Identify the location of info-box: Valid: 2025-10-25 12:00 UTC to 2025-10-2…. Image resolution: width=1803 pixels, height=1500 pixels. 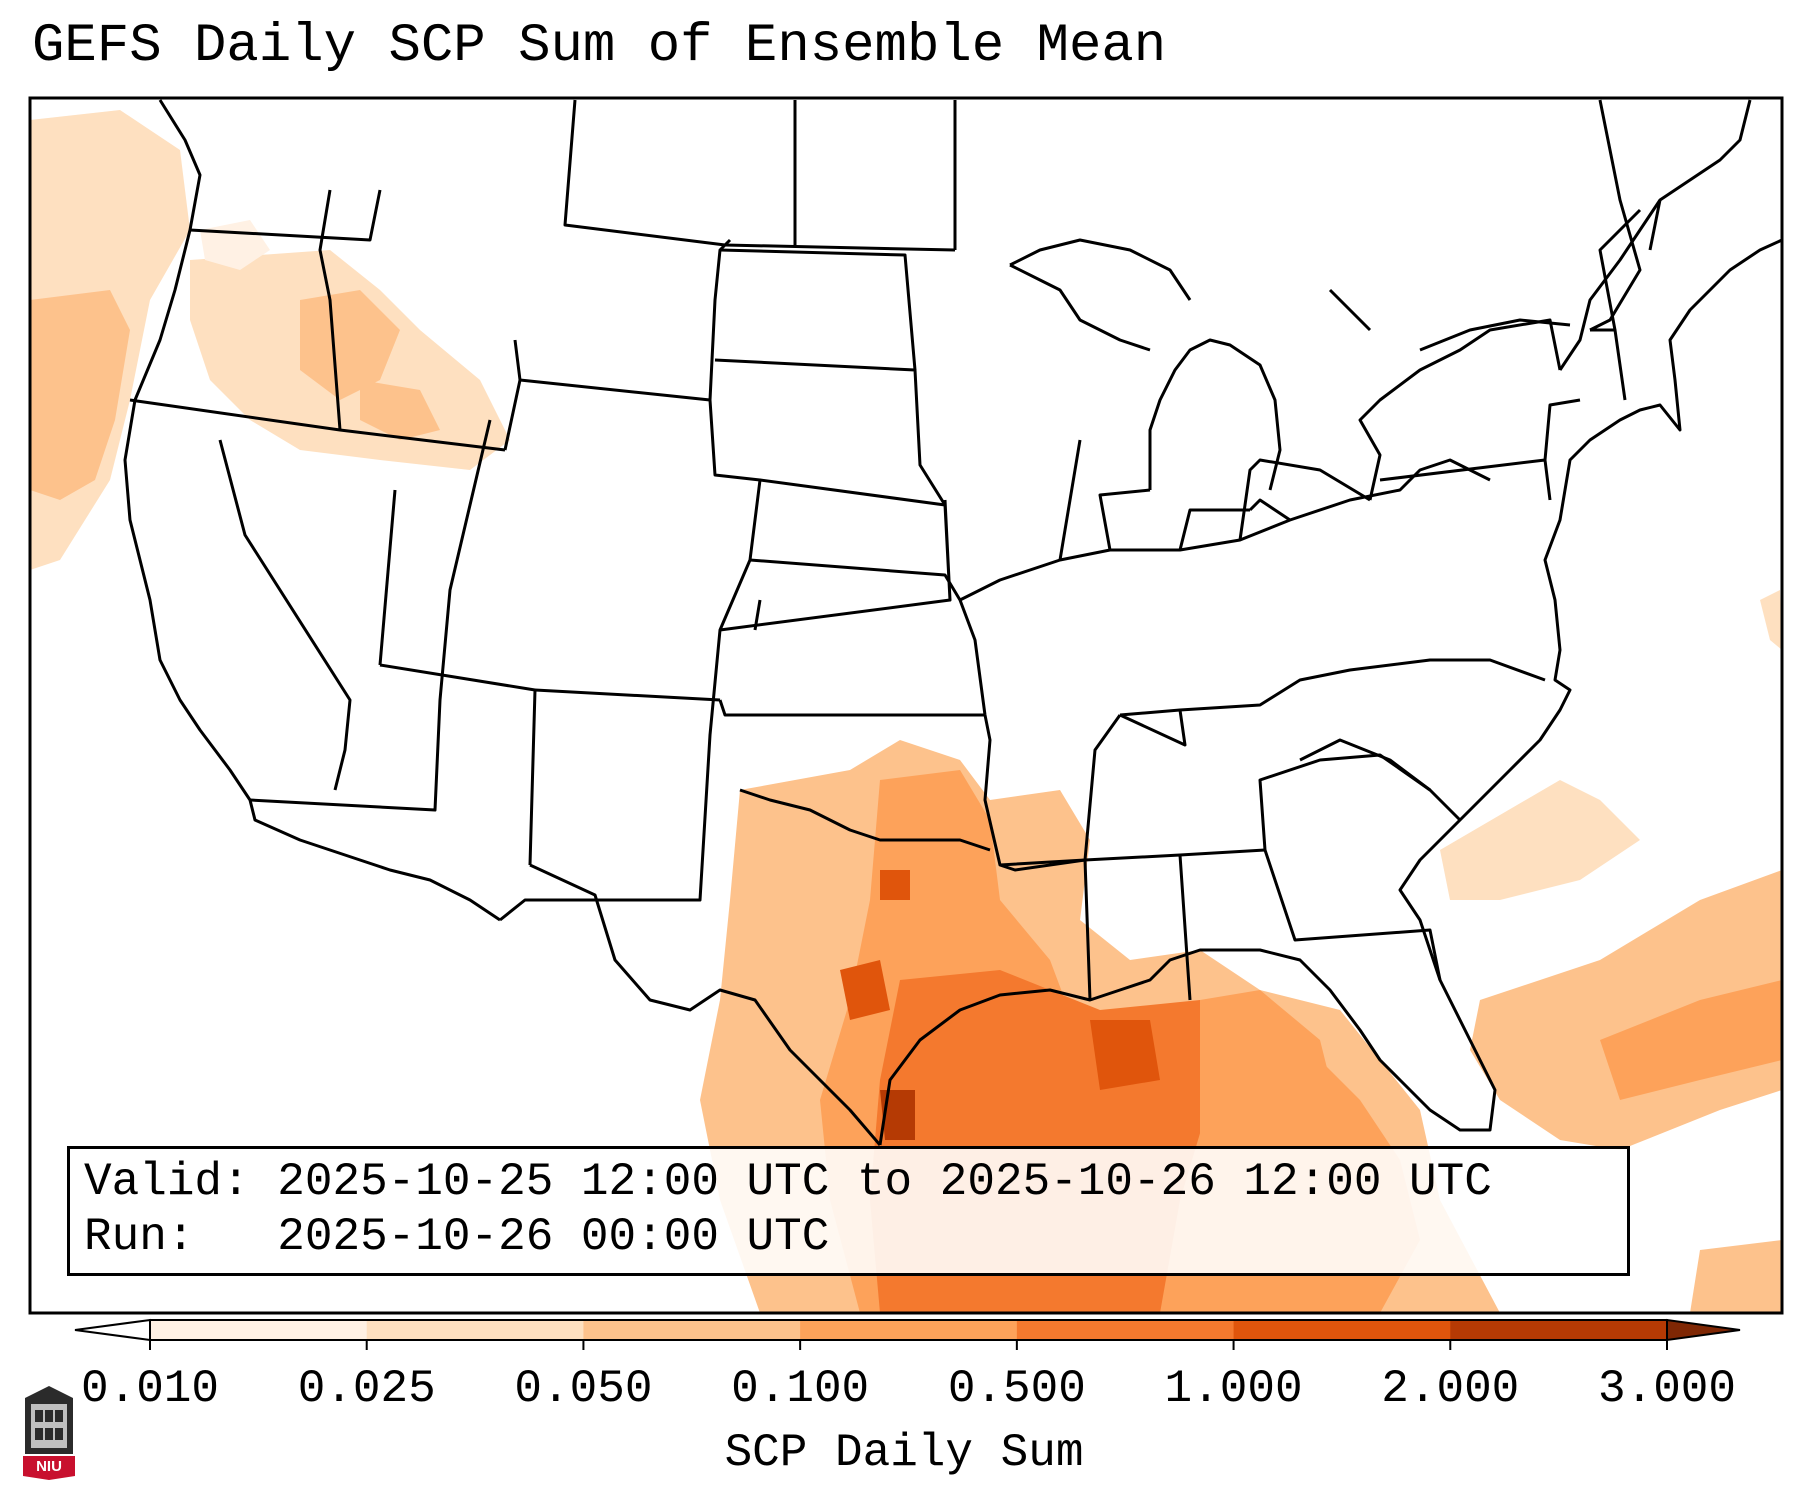
(848, 1211).